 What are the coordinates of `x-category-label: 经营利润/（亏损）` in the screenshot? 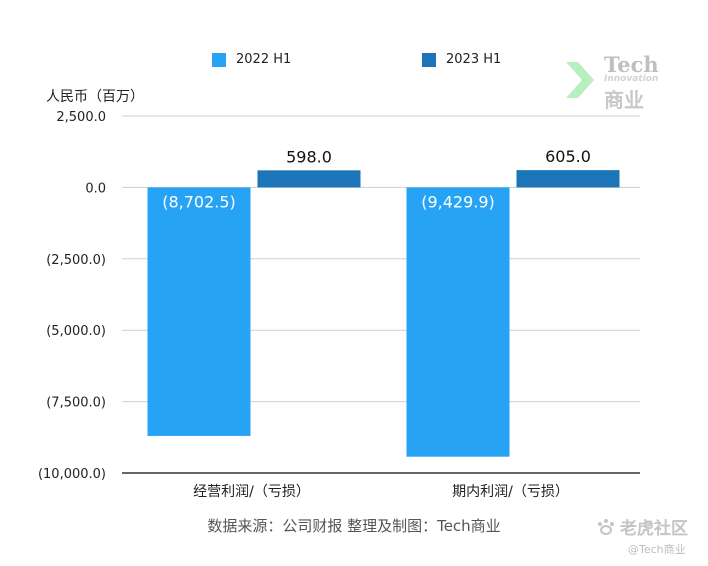 It's located at (251, 492).